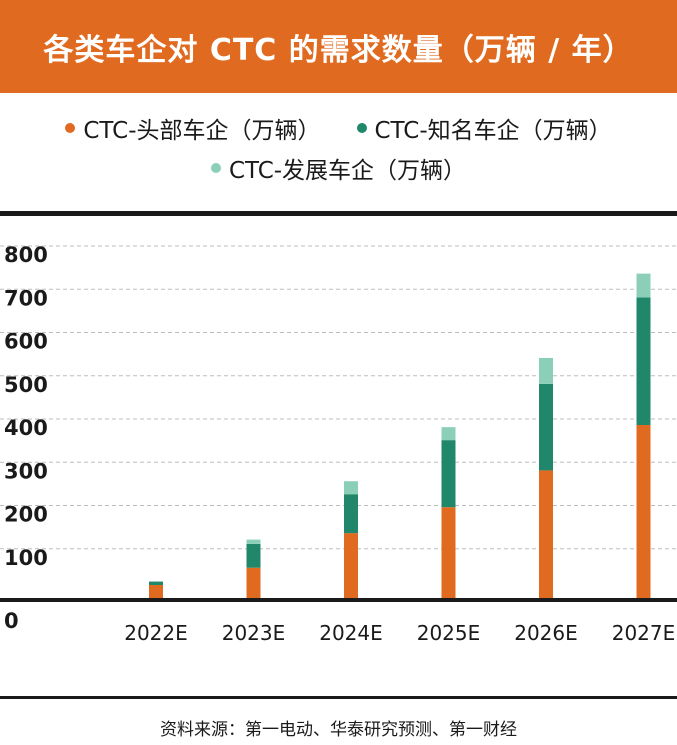 This screenshot has width=677, height=745. Describe the element at coordinates (338, 600) in the screenshot. I see `baseline` at that location.